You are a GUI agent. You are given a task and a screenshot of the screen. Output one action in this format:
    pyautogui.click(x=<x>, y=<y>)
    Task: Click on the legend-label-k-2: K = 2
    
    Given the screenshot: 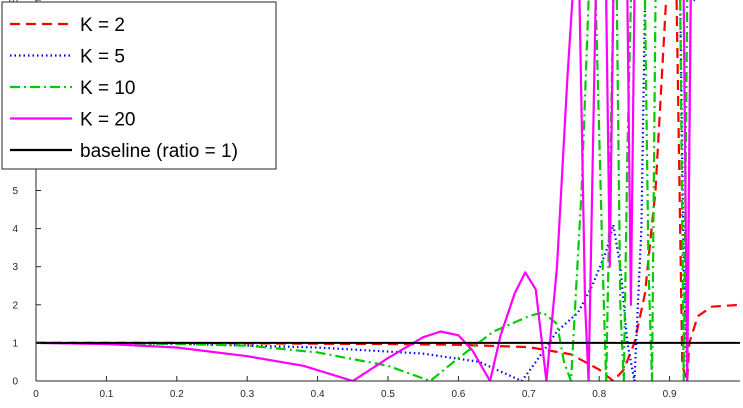 What is the action you would take?
    pyautogui.click(x=102, y=25)
    